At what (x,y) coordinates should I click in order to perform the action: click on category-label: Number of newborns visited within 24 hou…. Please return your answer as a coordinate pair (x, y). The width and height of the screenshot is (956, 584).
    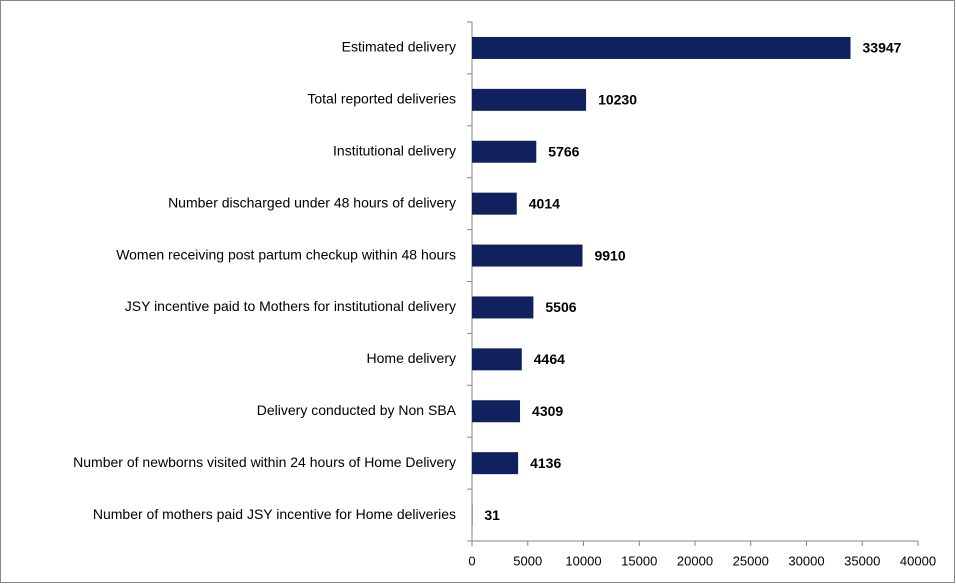
    Looking at the image, I should click on (264, 462).